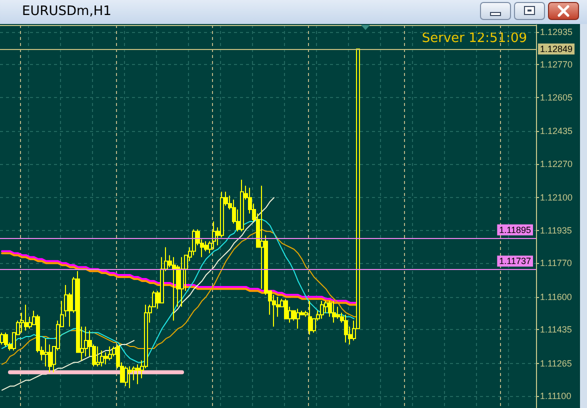 The width and height of the screenshot is (587, 408). Describe the element at coordinates (556, 31) in the screenshot. I see `y-tick-label: 1.12935` at that location.